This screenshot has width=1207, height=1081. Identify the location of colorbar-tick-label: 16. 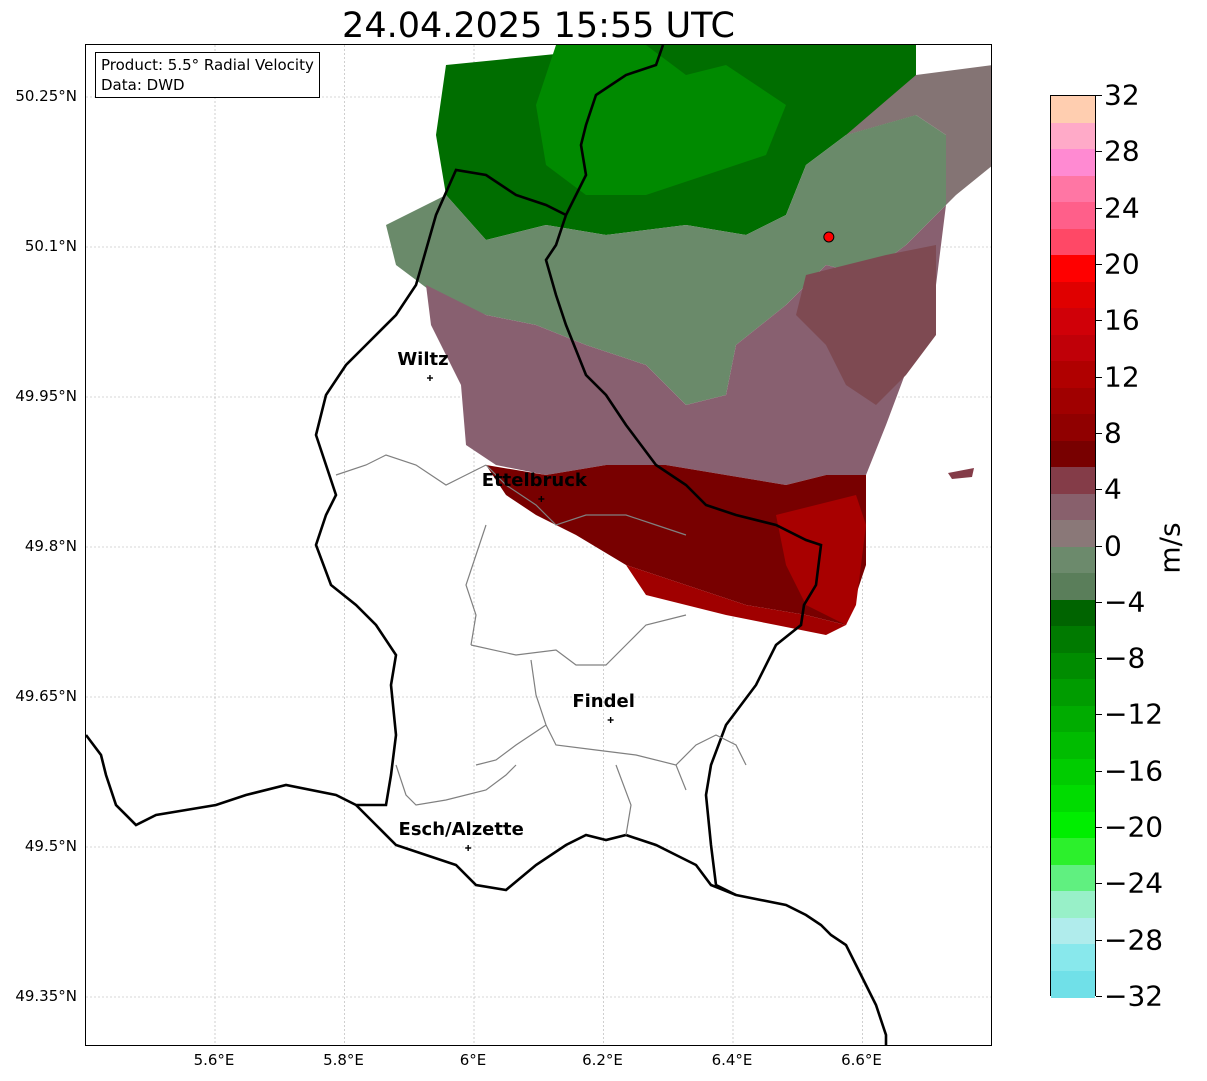
(1122, 320).